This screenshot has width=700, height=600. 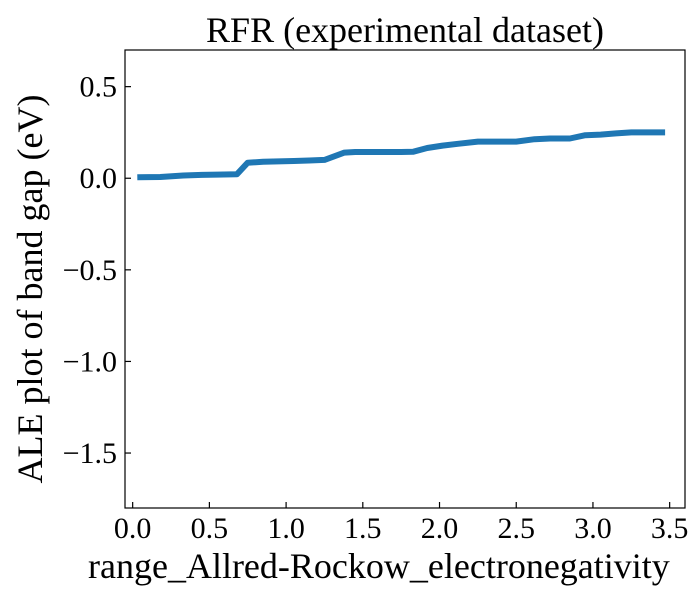 I want to click on x-axis-label: range_Allred-Rockow_electronegativity, so click(x=379, y=566).